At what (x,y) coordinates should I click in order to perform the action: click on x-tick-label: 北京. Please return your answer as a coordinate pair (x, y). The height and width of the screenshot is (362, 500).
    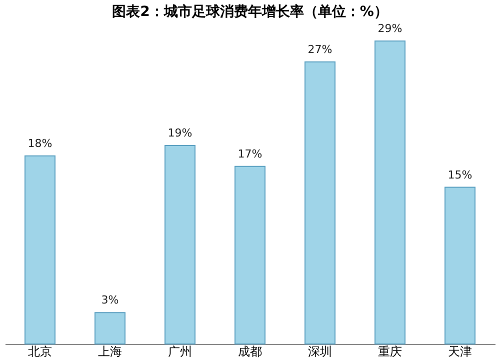
    Looking at the image, I should click on (40, 351).